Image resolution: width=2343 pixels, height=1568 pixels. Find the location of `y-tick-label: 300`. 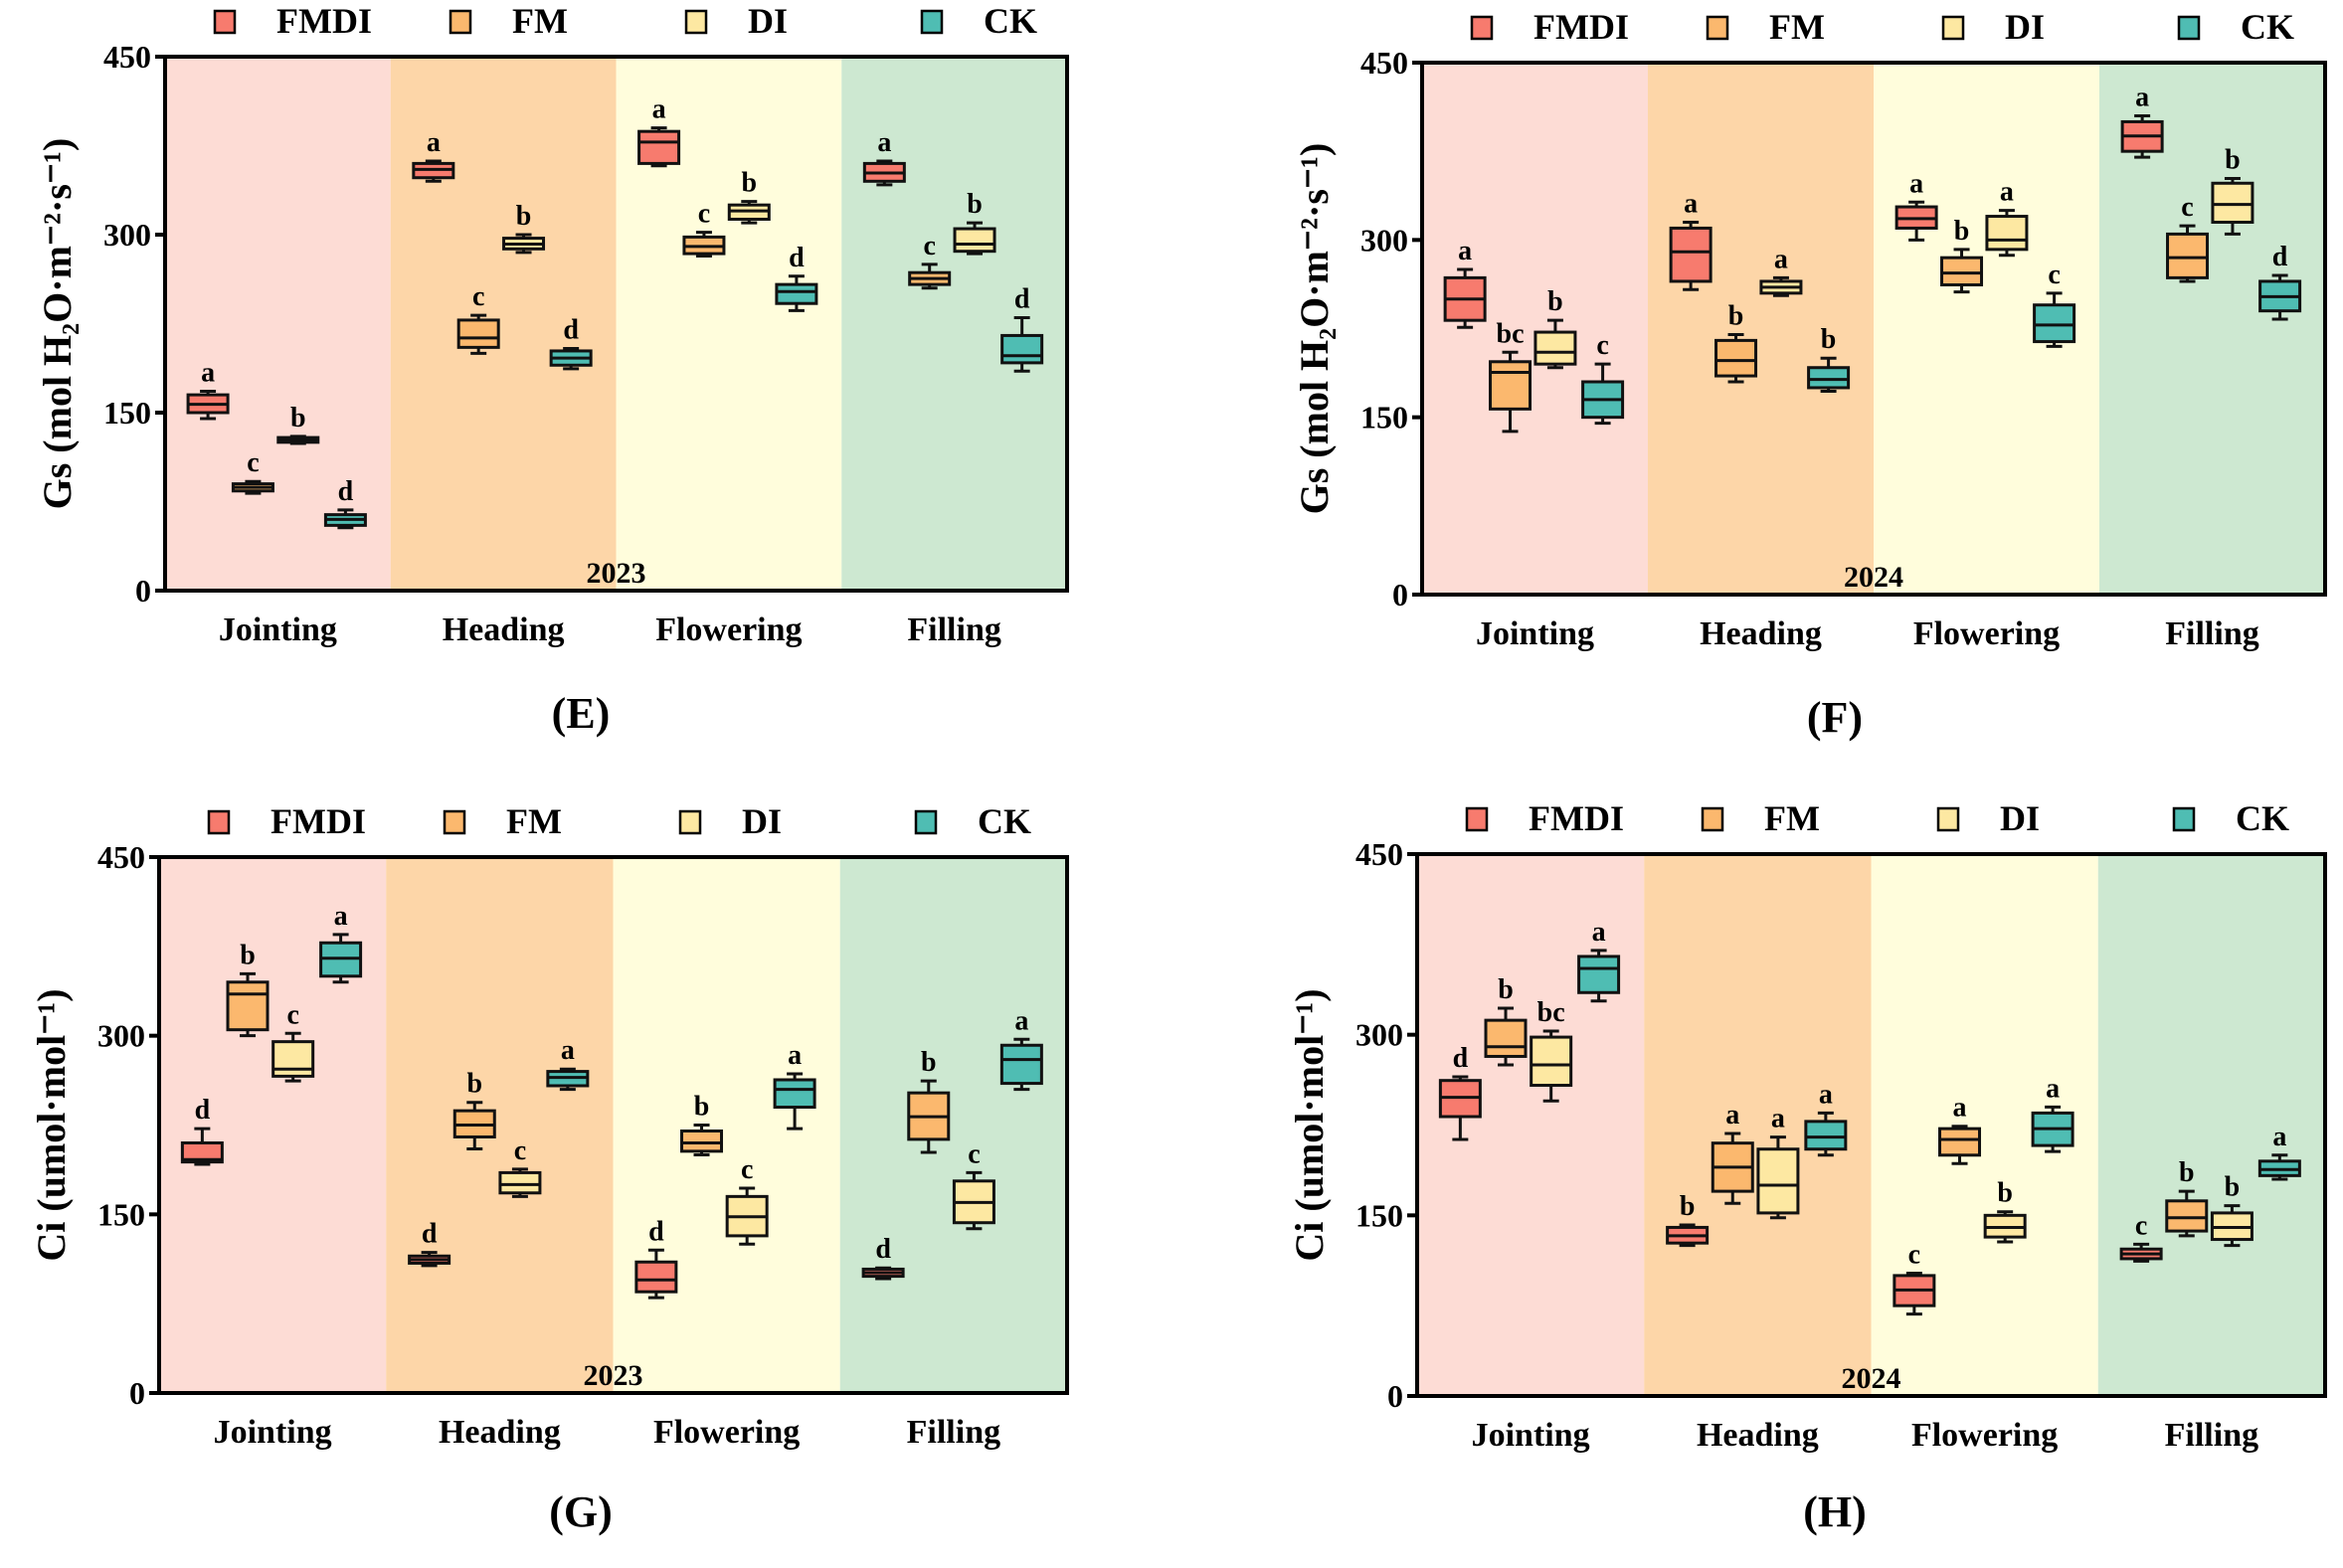

y-tick-label: 300 is located at coordinates (127, 235).